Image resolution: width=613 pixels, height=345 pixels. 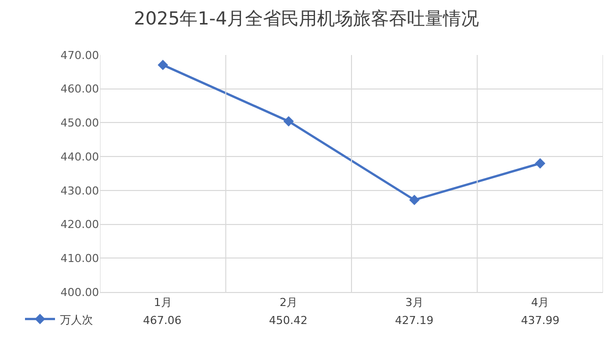 What do you see at coordinates (76, 319) in the screenshot?
I see `legend-label: 万人次` at bounding box center [76, 319].